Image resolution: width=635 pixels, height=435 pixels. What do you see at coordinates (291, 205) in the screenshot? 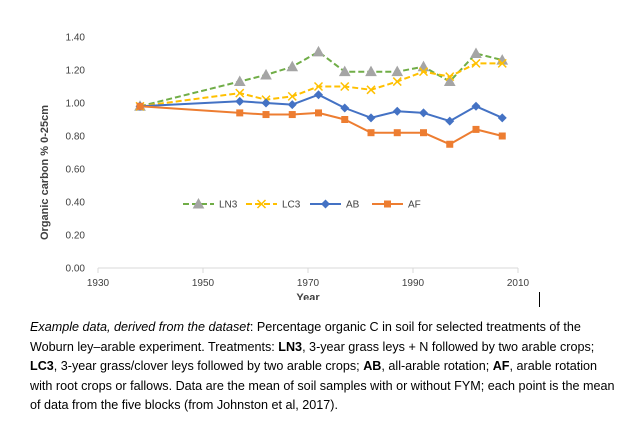
I see `legend-label-lc3: LC3` at bounding box center [291, 205].